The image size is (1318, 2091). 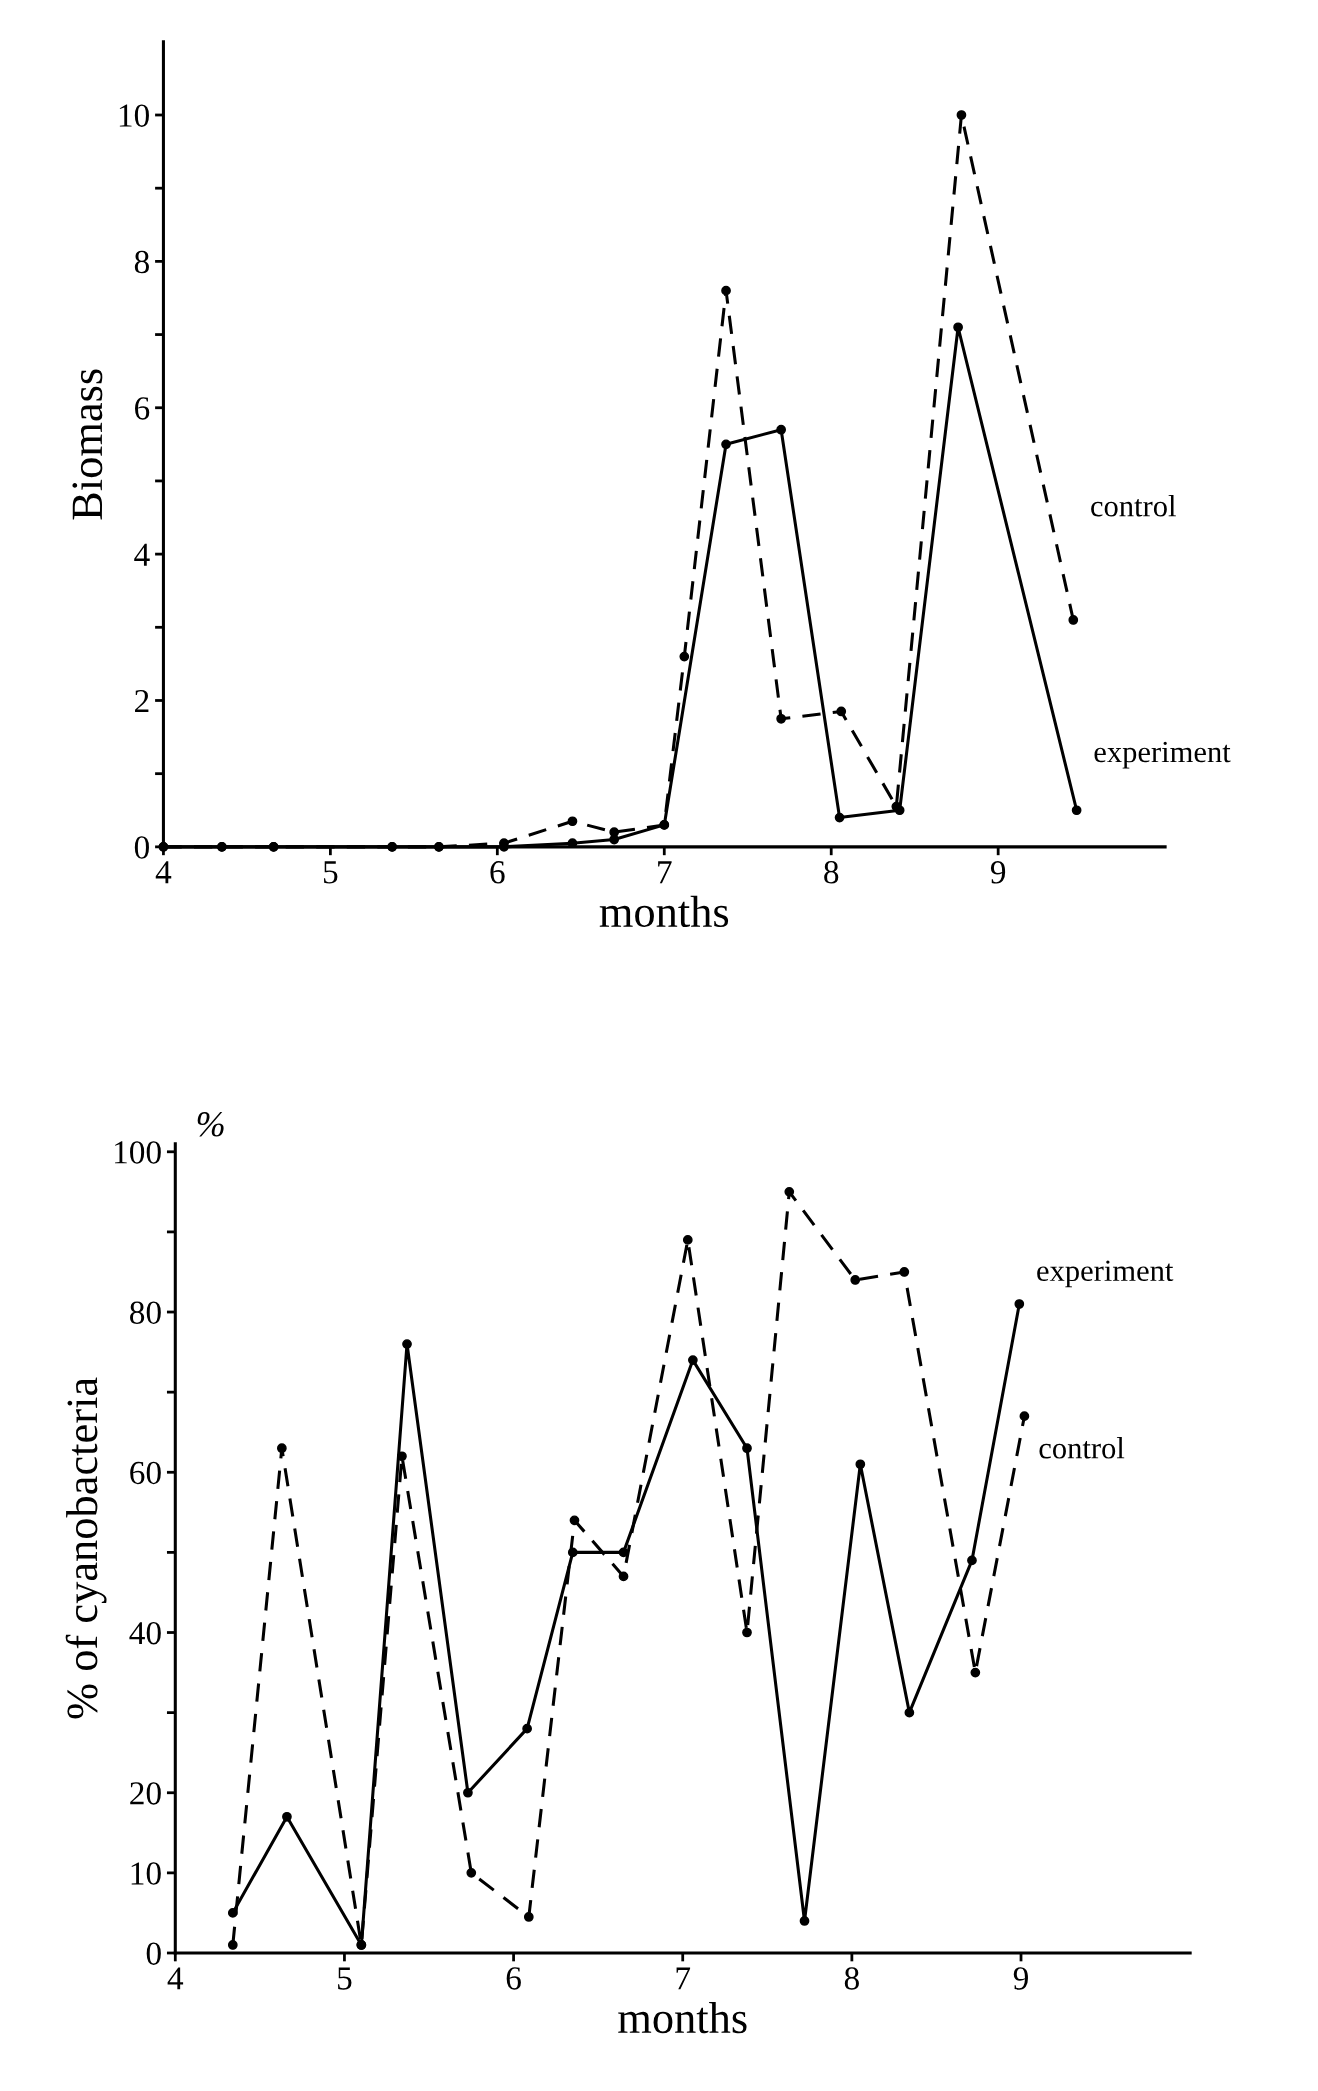 I want to click on y-tick-label: 40, so click(x=145, y=1633).